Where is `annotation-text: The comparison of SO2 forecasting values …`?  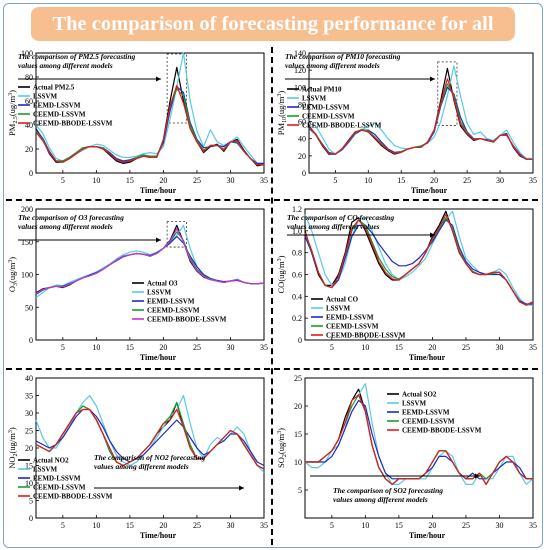 annotation-text: The comparison of SO2 forecasting values … is located at coordinates (388, 495).